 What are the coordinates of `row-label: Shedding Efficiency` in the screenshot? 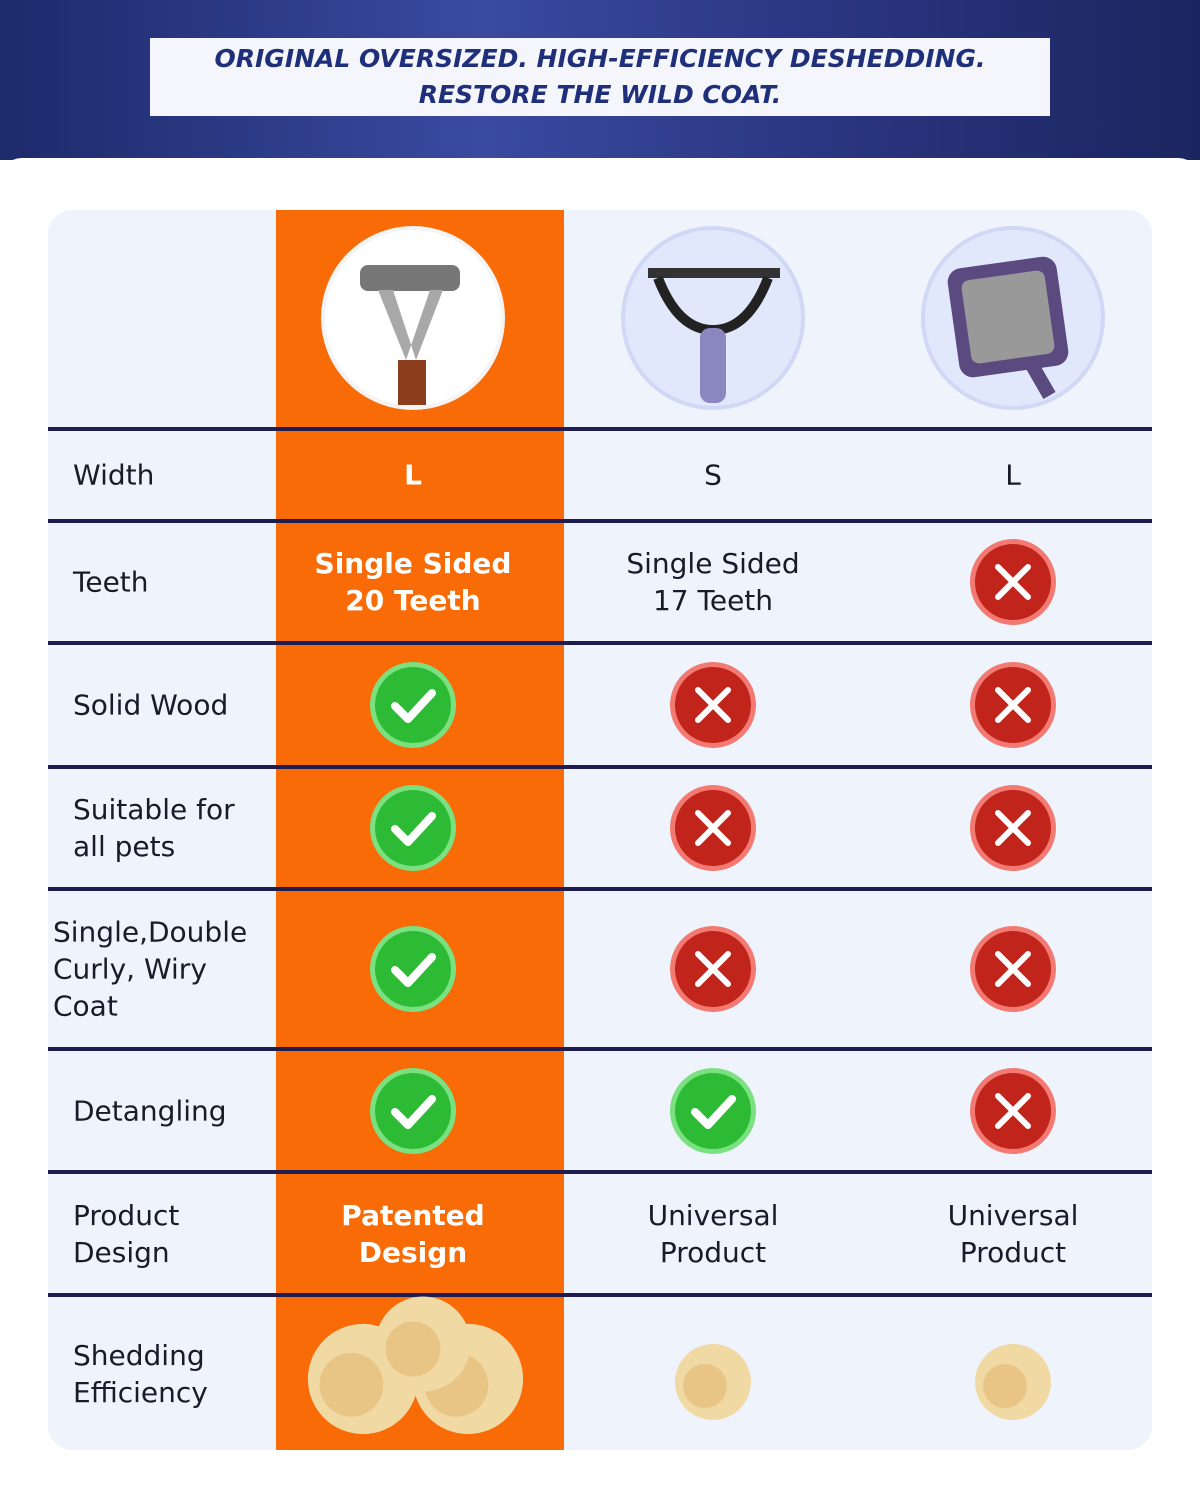 It's located at (140, 1373).